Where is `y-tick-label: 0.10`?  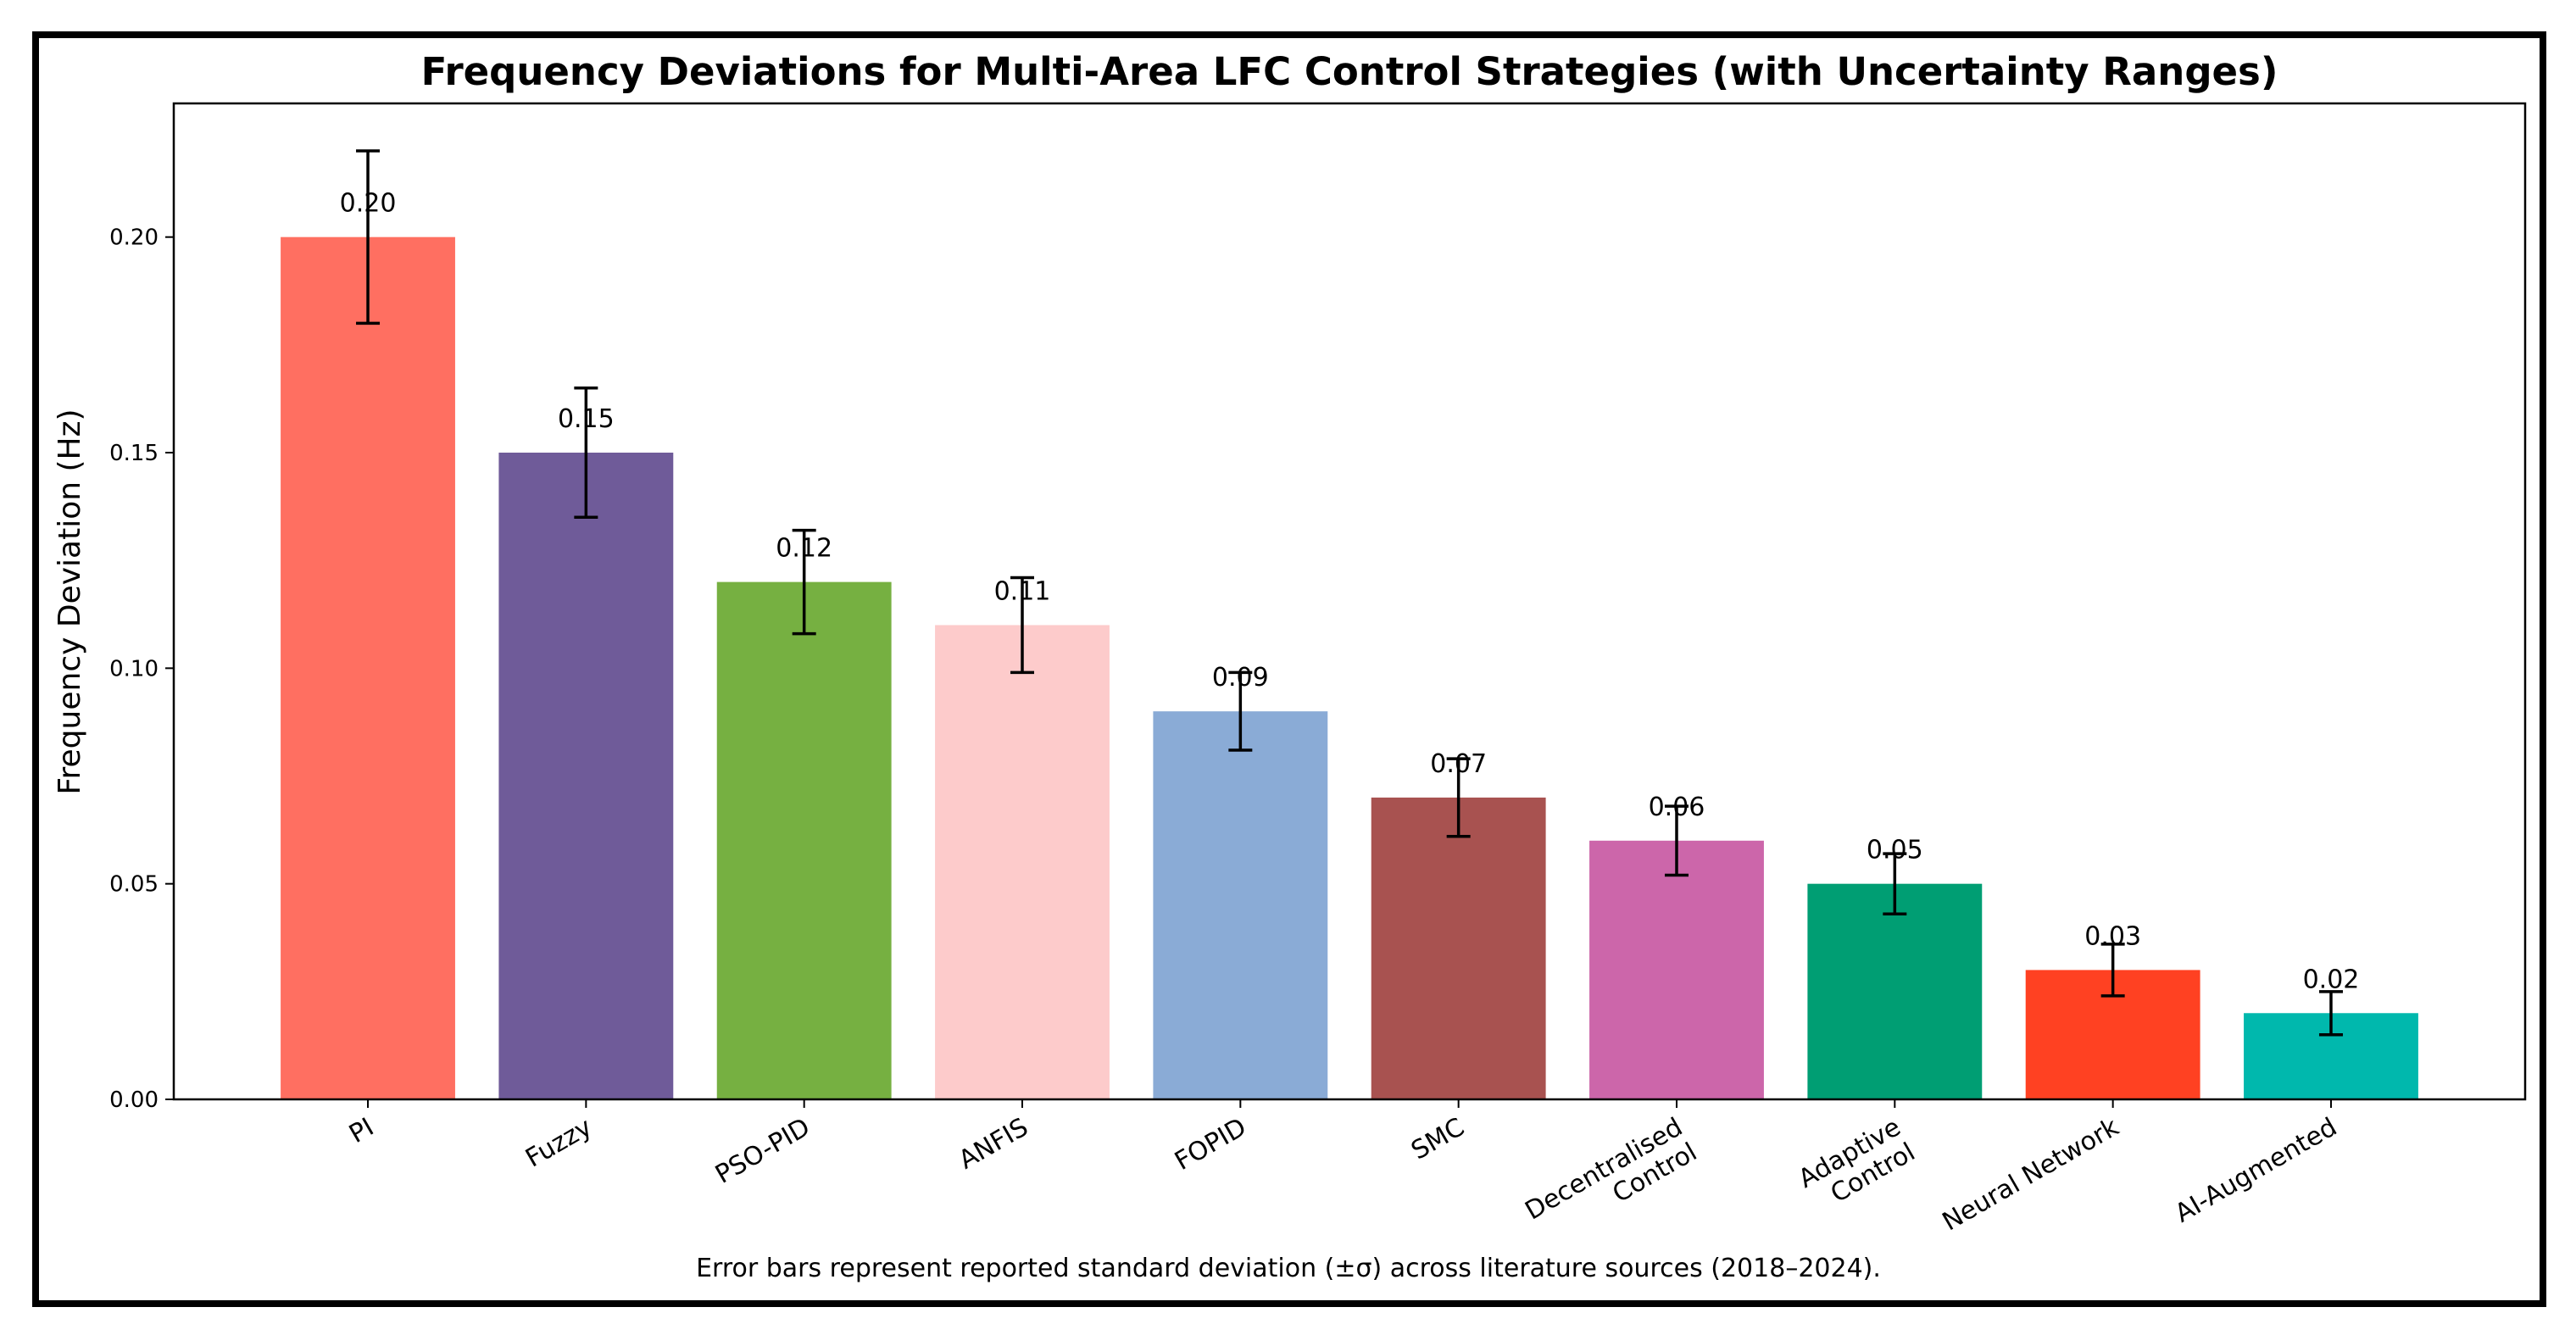
y-tick-label: 0.10 is located at coordinates (134, 668).